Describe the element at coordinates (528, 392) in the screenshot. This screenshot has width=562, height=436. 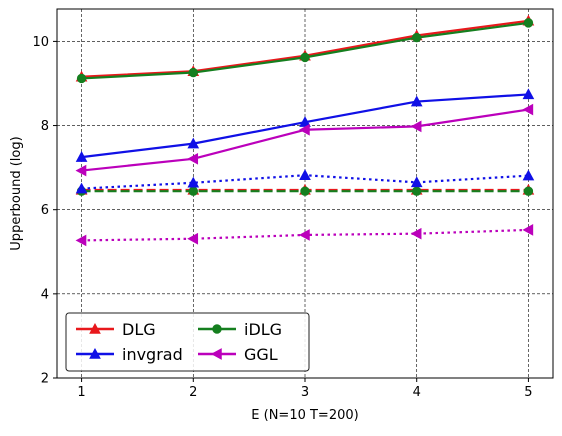
I see `x-tick-label: 5` at that location.